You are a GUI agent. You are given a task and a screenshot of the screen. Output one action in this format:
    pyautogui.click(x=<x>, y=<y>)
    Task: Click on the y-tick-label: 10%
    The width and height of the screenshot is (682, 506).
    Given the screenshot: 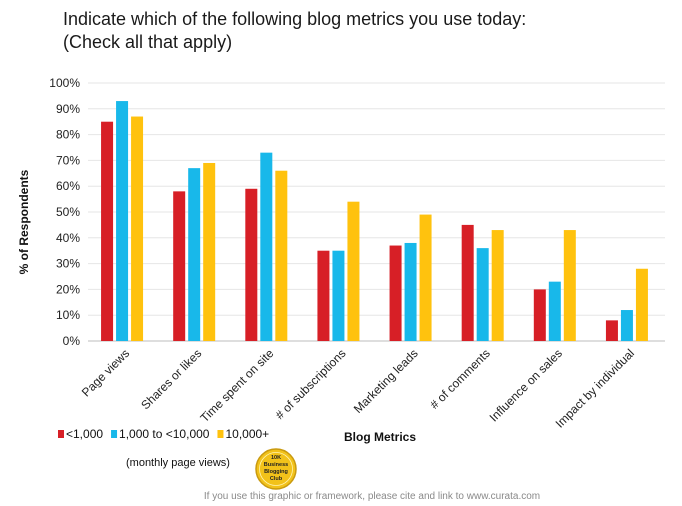 What is the action you would take?
    pyautogui.click(x=68, y=315)
    